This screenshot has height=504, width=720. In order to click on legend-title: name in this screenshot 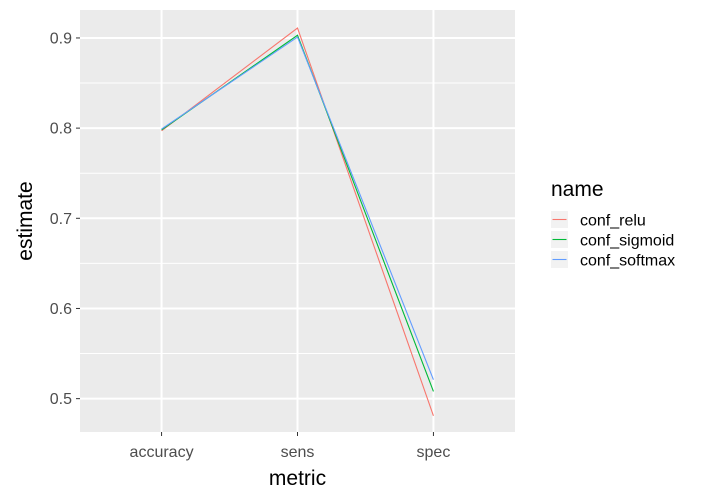, I will do `click(577, 189)`.